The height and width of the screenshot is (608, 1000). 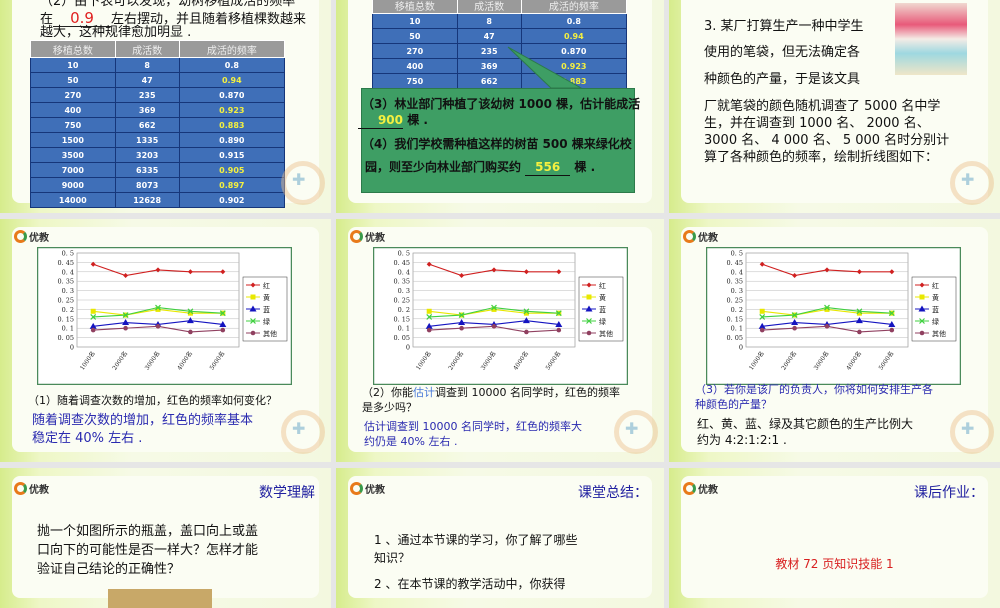 I want to click on y-tick-label: 0. 3, so click(x=737, y=291).